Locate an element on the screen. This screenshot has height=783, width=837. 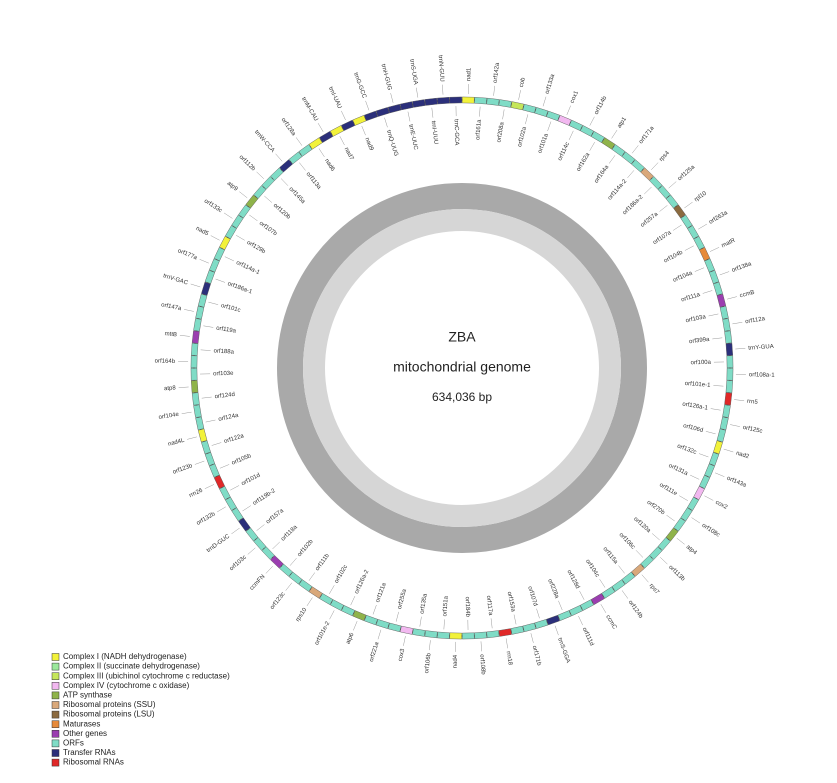
gene-label: nad7 is located at coordinates (349, 154).